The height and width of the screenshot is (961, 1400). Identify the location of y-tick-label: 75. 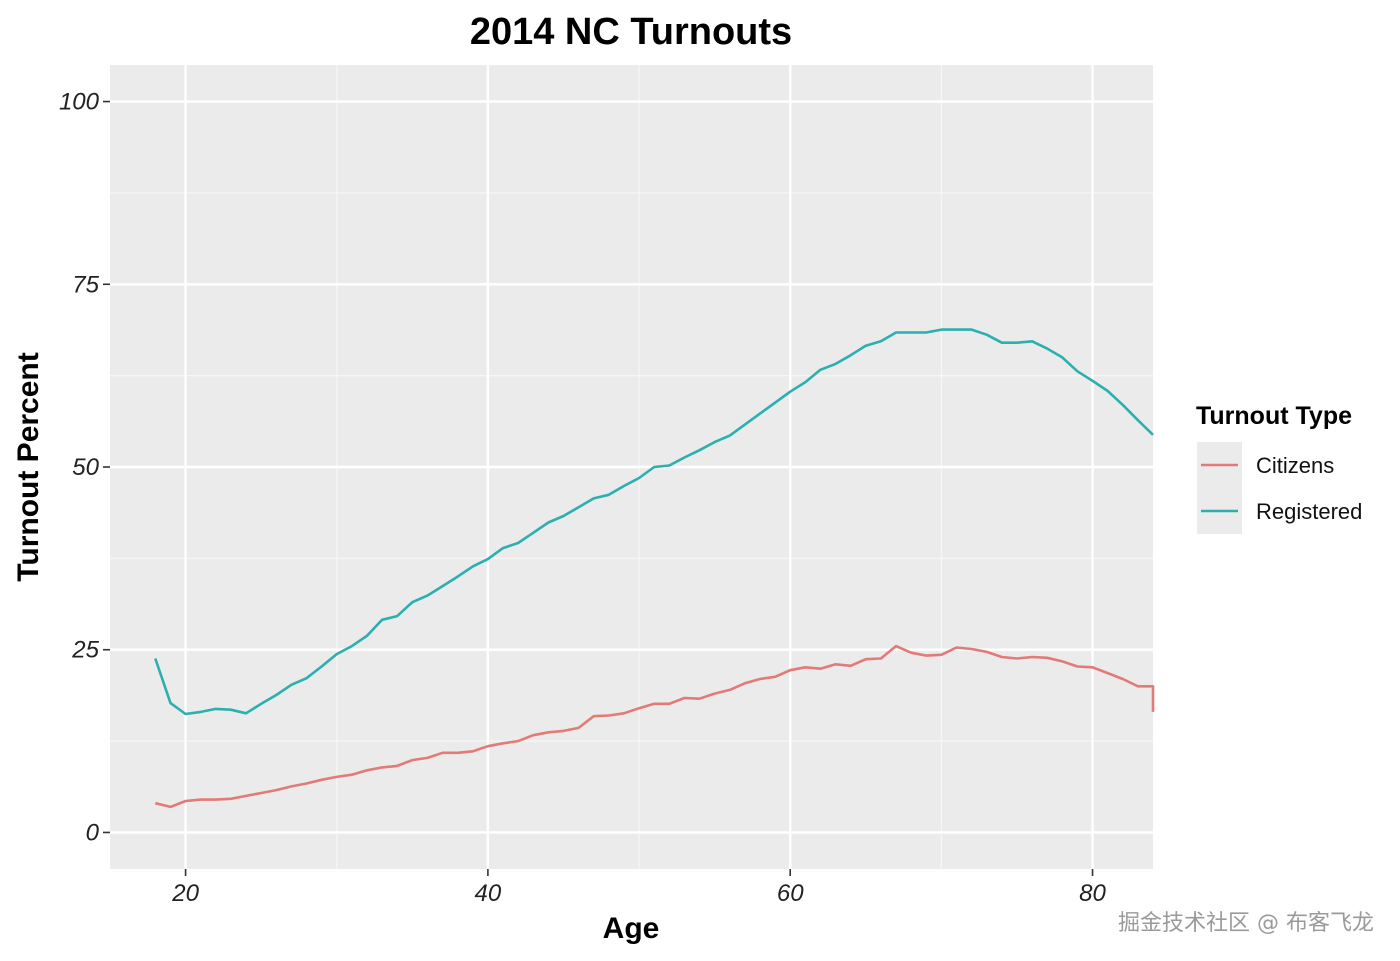
(85, 284).